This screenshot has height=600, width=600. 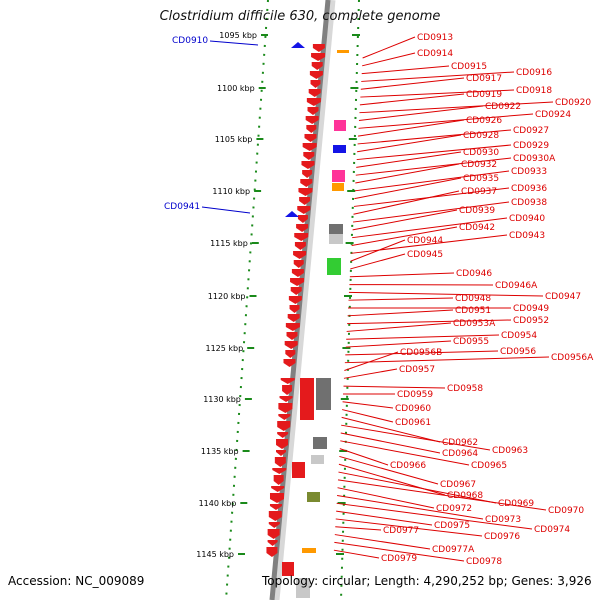 What do you see at coordinates (220, 451) in the screenshot?
I see `ruler-label: 1135 kbp` at bounding box center [220, 451].